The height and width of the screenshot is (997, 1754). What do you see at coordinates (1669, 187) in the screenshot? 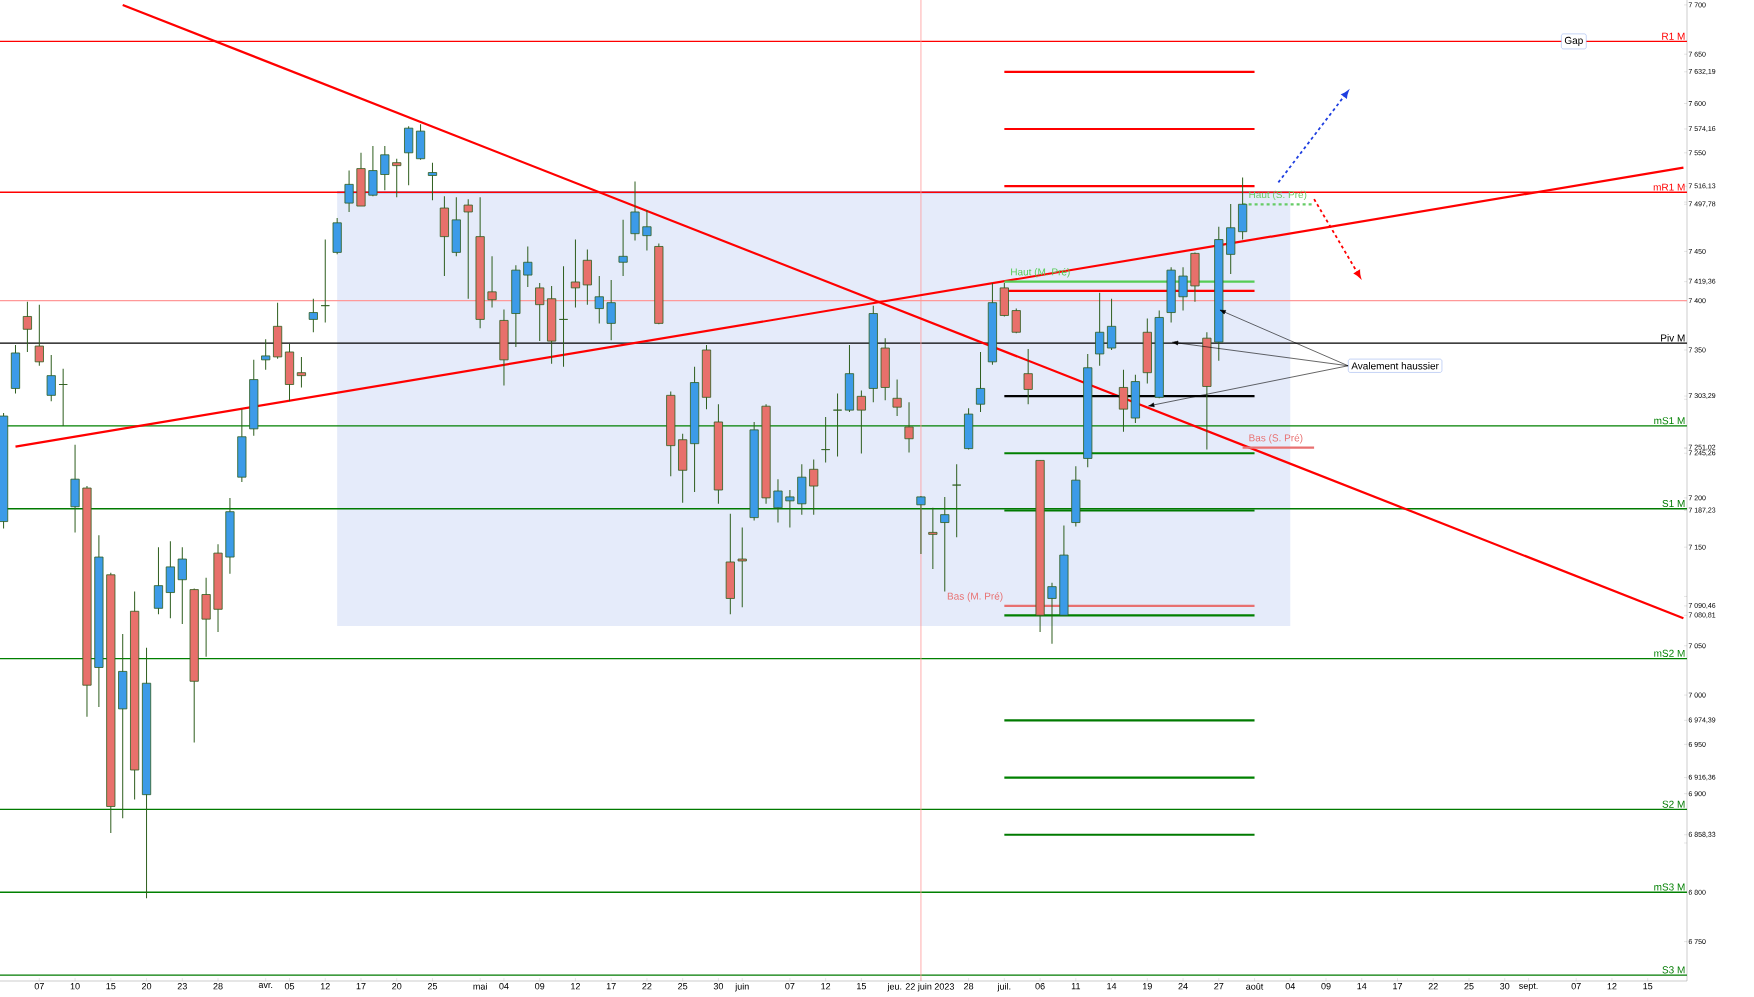
I see `ref-line-label: mR1 M` at bounding box center [1669, 187].